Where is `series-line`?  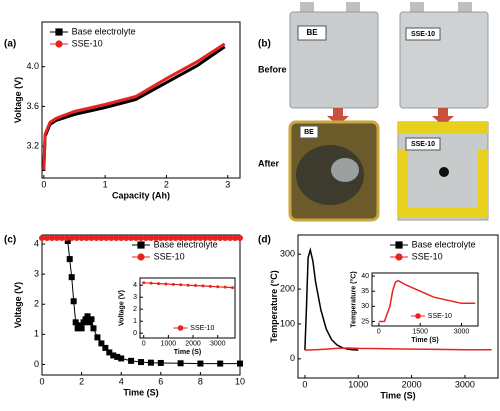
series-line is located at coordinates (331, 299).